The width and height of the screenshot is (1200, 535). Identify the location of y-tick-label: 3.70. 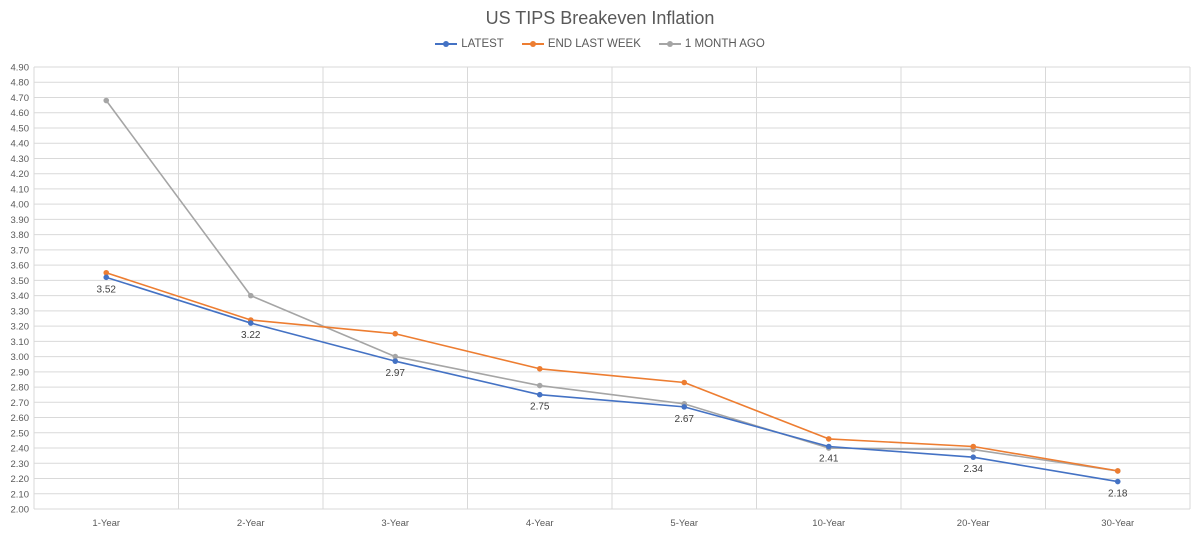
(20, 250).